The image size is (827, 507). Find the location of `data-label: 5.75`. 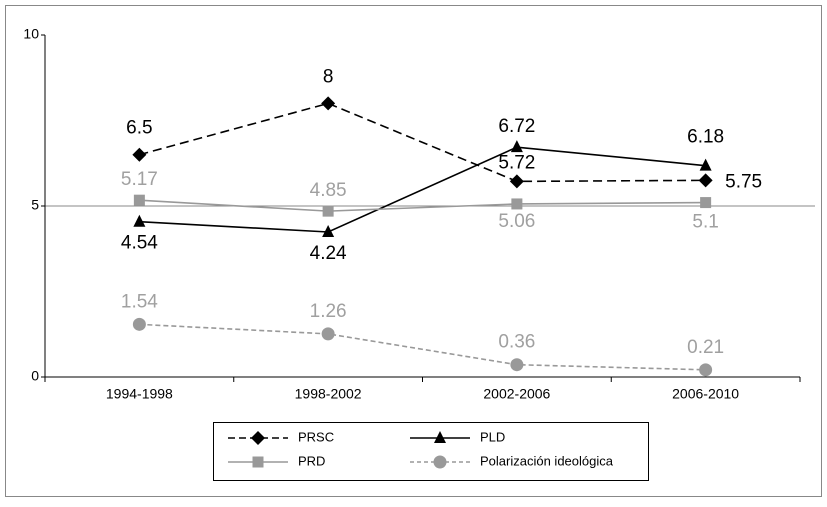

data-label: 5.75 is located at coordinates (743, 181).